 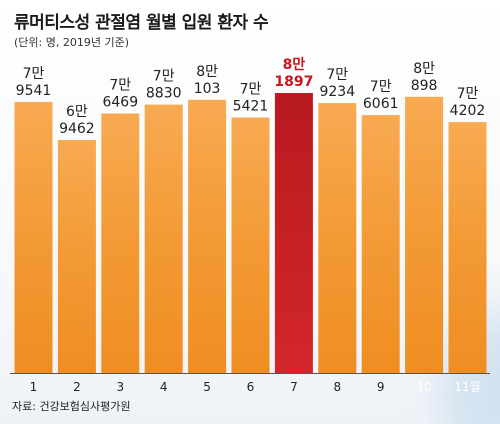 I want to click on source-note: 자료: 건강보험심사평가원, so click(x=71, y=406).